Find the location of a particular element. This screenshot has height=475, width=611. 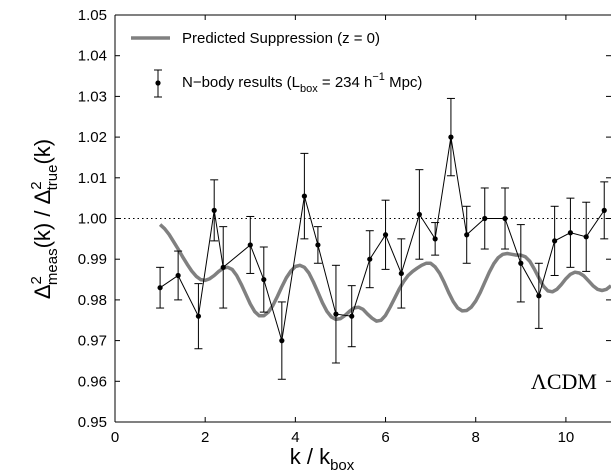

y-tick-label: 1.03 is located at coordinates (92, 96).